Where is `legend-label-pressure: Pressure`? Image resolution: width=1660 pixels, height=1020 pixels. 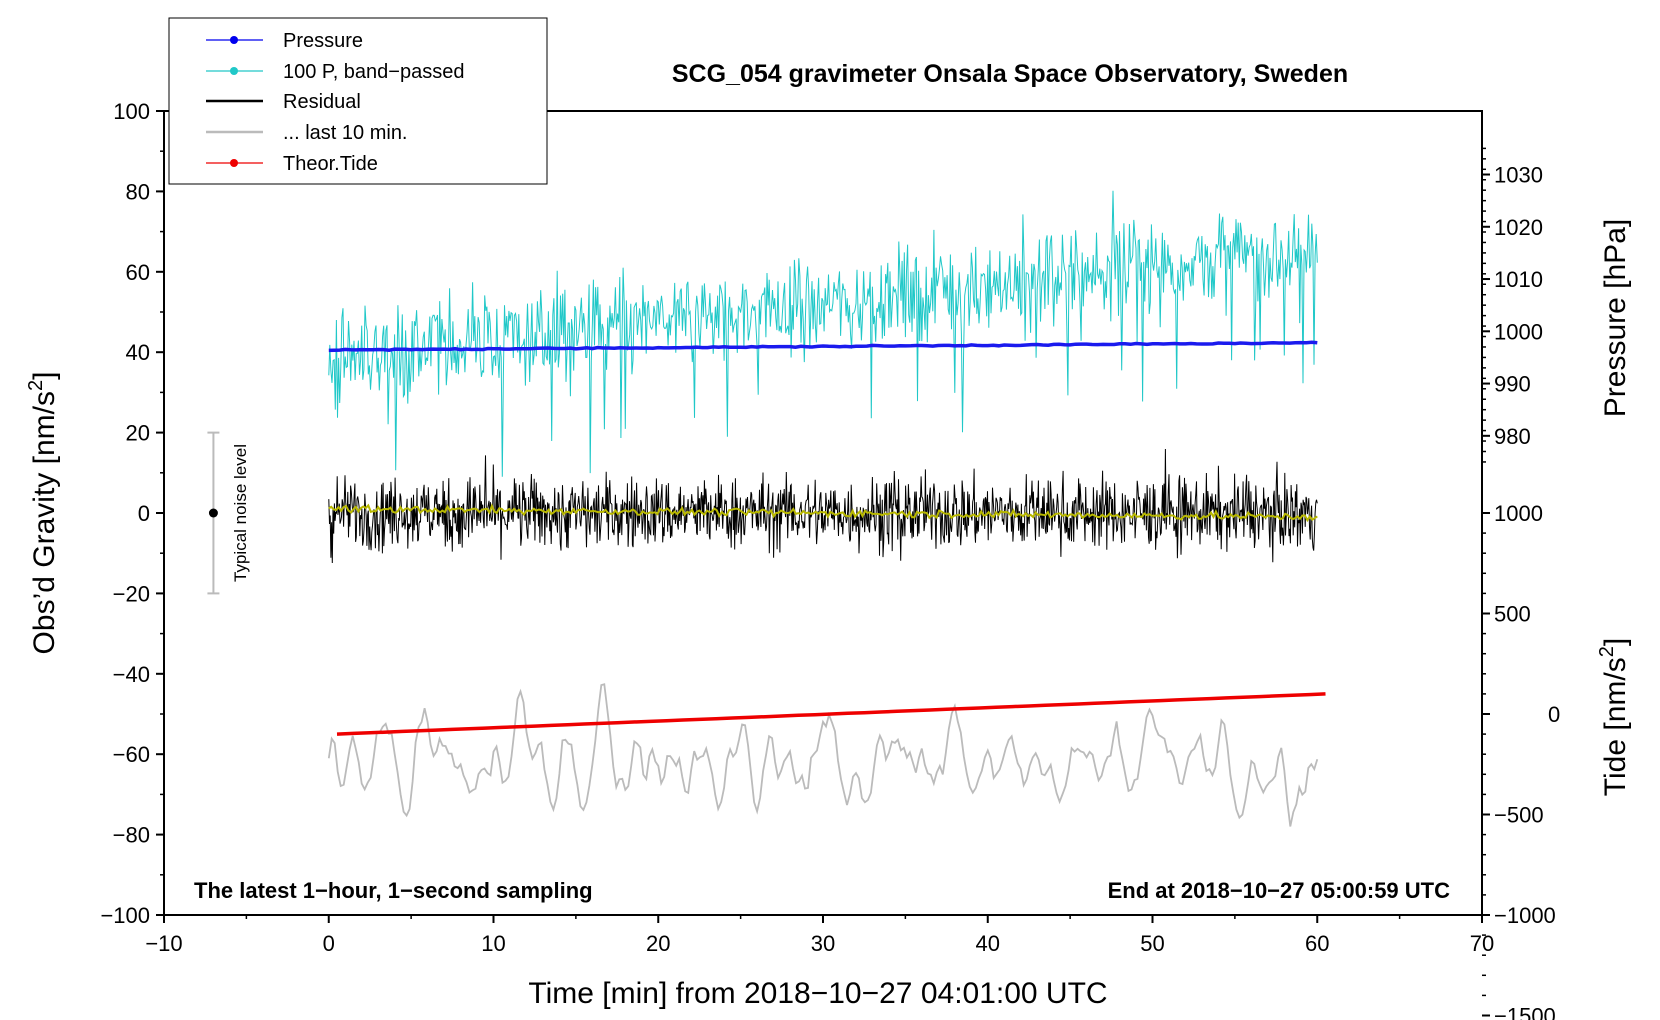 legend-label-pressure: Pressure is located at coordinates (323, 41).